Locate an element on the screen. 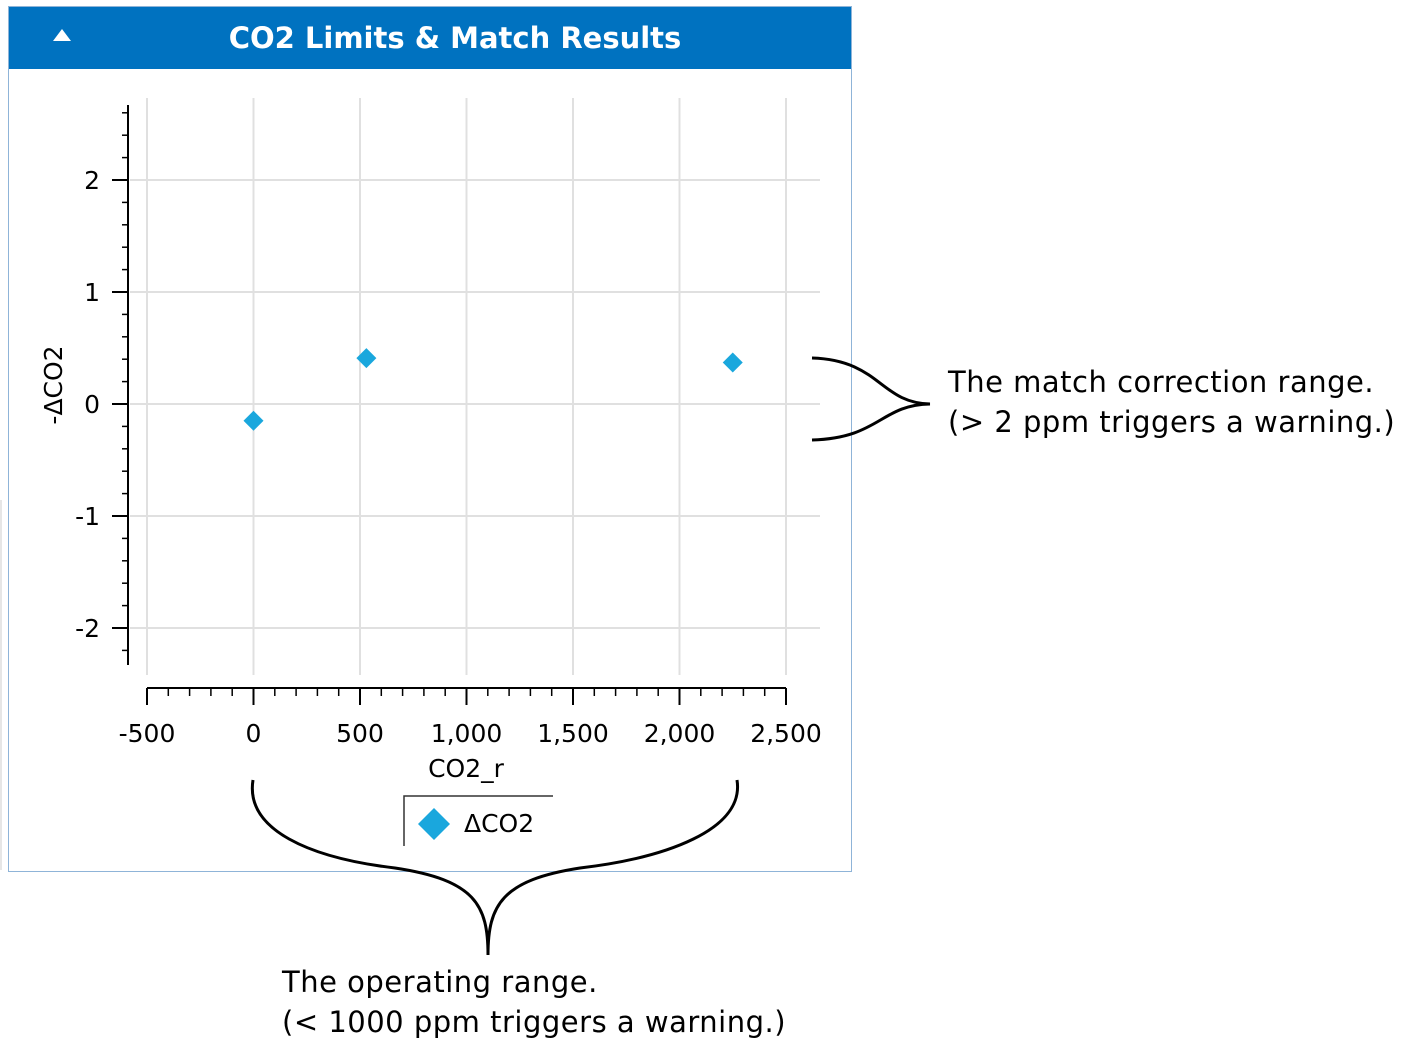  x-axis-label: CO2_r is located at coordinates (466, 768).